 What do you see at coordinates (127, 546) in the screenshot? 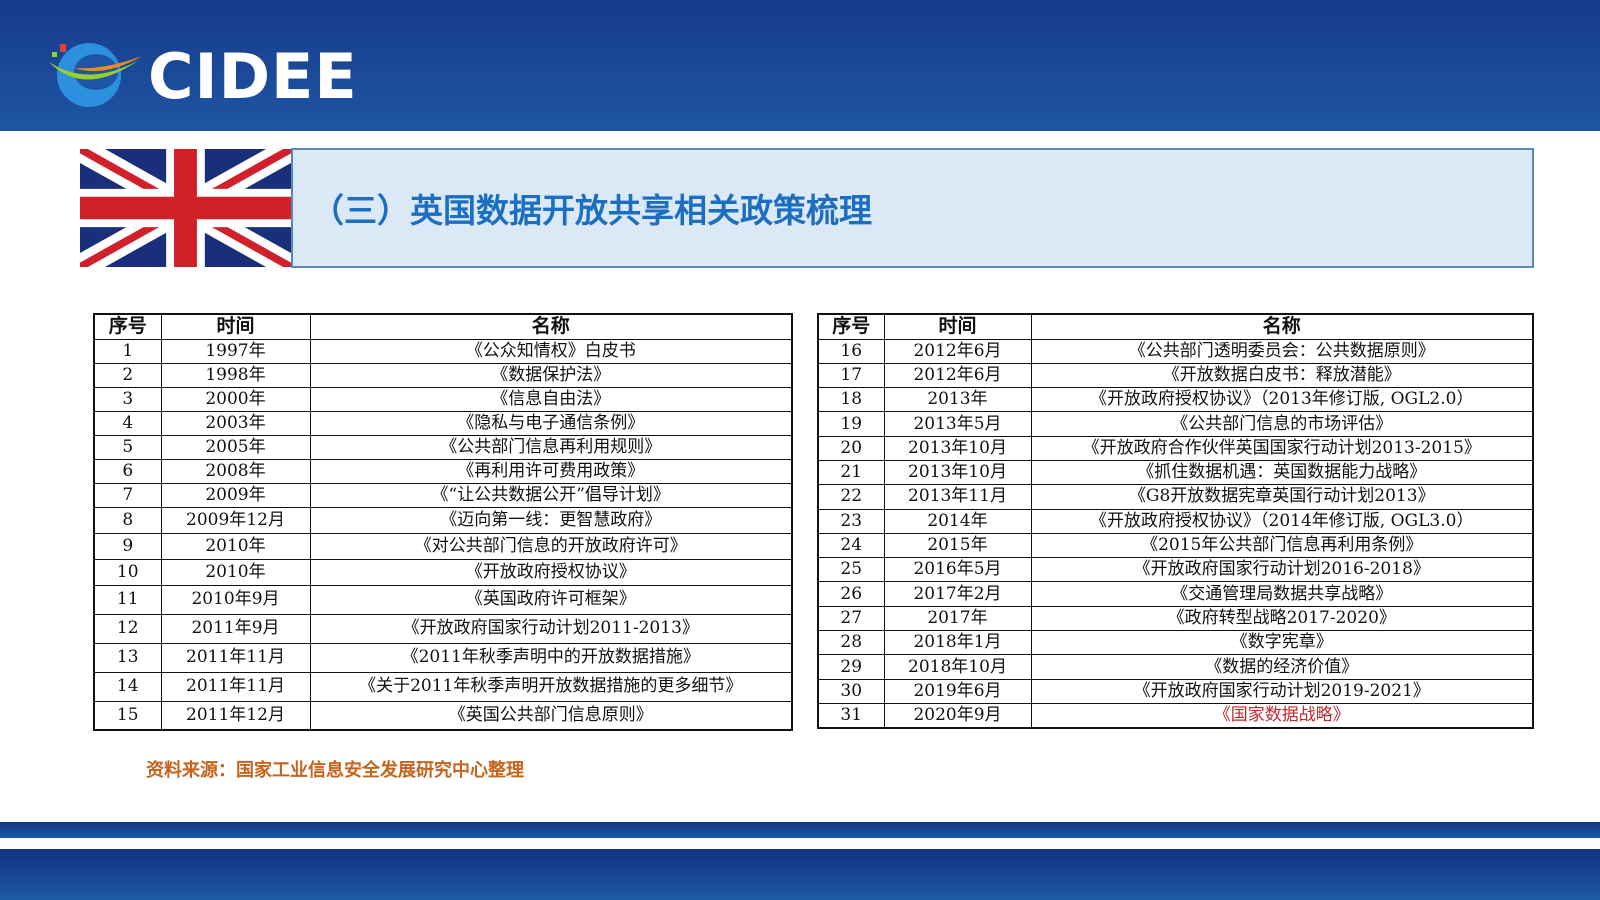
I see `cell-index: 9` at bounding box center [127, 546].